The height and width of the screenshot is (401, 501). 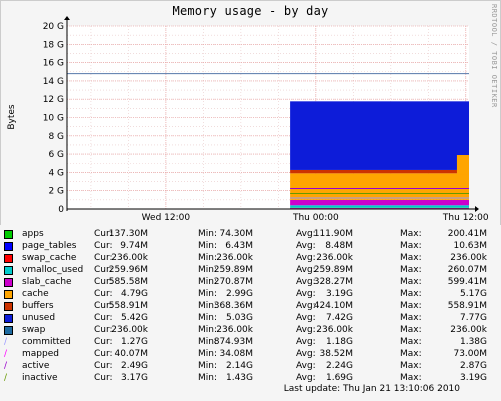 I want to click on legend-min-value: 34.08M, so click(x=236, y=354).